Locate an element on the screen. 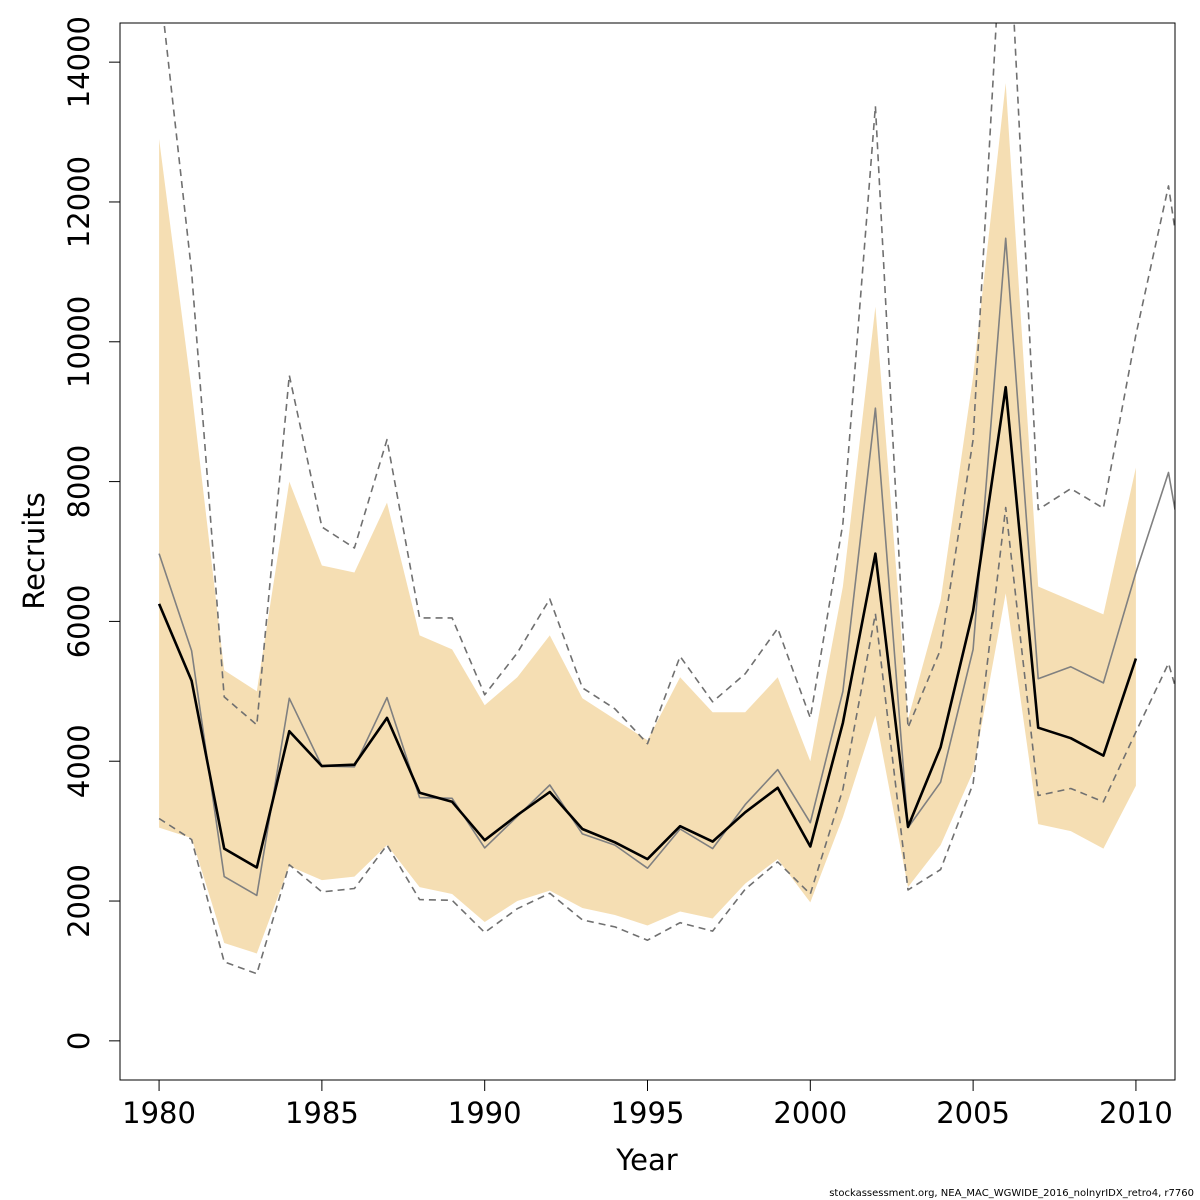 The image size is (1200, 1200). y-tick-label-12000: 12000 is located at coordinates (79, 202).